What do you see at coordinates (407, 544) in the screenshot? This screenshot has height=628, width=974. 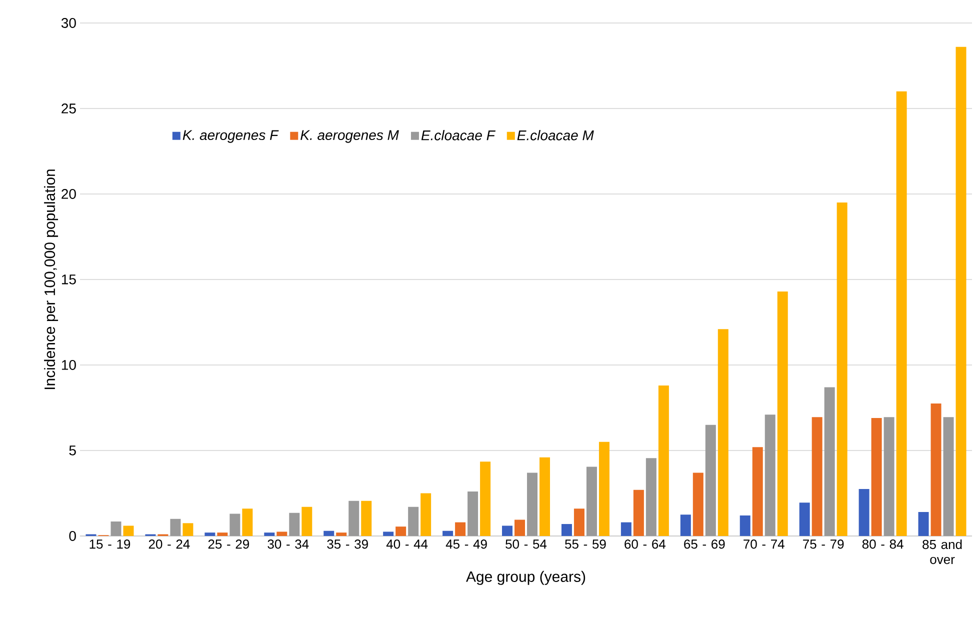 I see `x-tick-label: 40 - 44` at bounding box center [407, 544].